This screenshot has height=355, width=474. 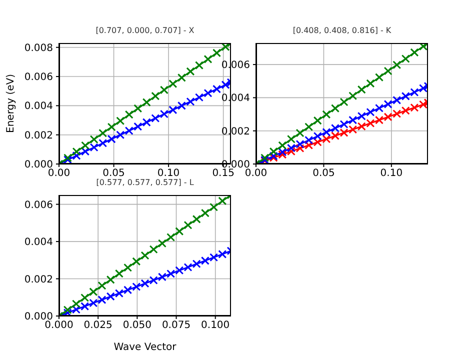 What do you see at coordinates (38, 48) in the screenshot?
I see `y-tick-label: 0.008` at bounding box center [38, 48].